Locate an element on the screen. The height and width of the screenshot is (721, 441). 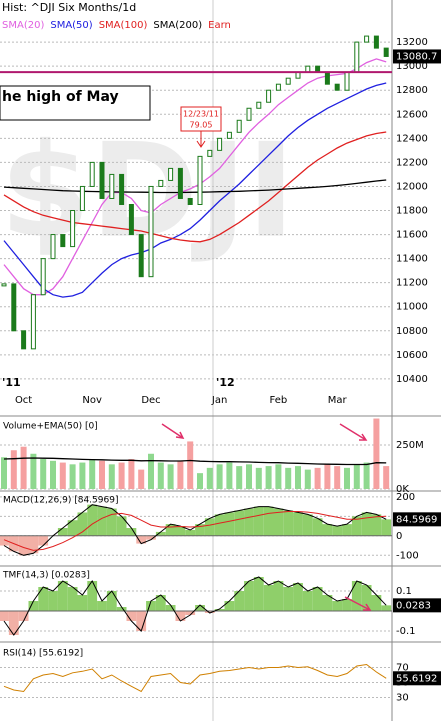
chart-title: Hist: ^DJI Six Months/1d is located at coordinates (69, 7).